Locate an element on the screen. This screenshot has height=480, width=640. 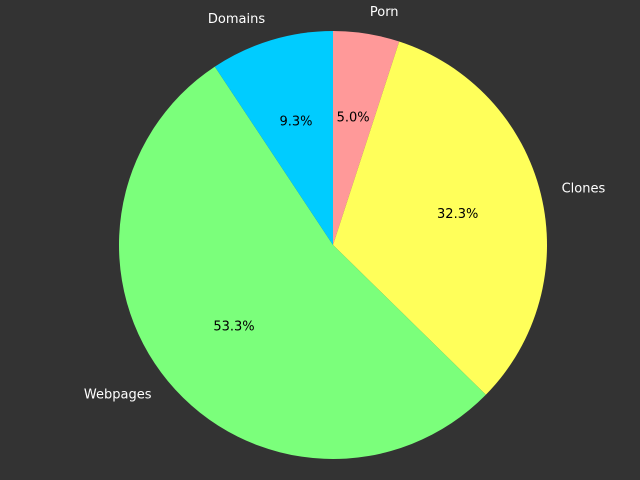
pie-slice-porn is located at coordinates (366, 138).